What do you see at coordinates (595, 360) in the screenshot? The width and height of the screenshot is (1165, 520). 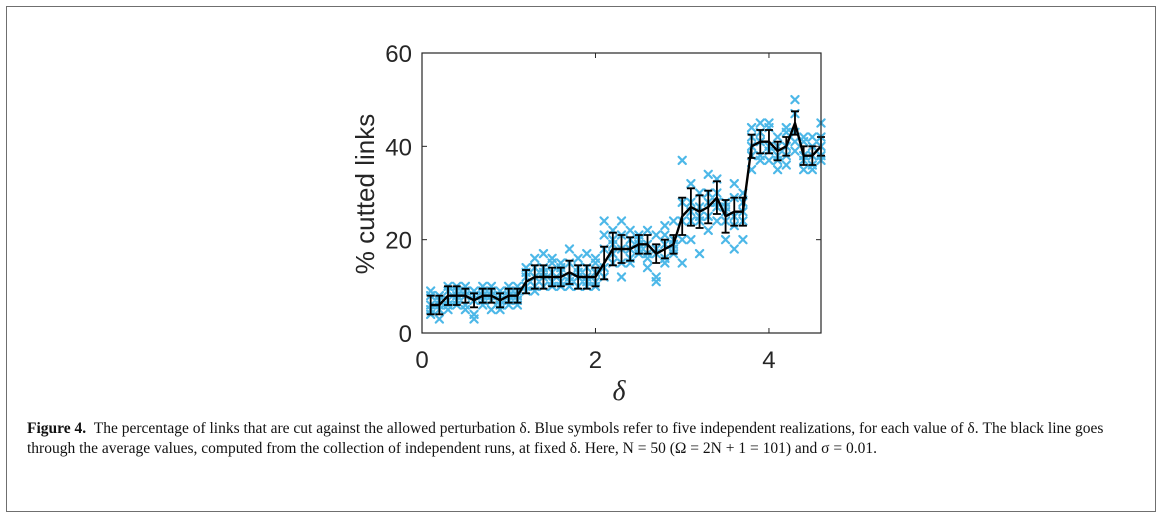 I see `x-tick-label: 2` at bounding box center [595, 360].